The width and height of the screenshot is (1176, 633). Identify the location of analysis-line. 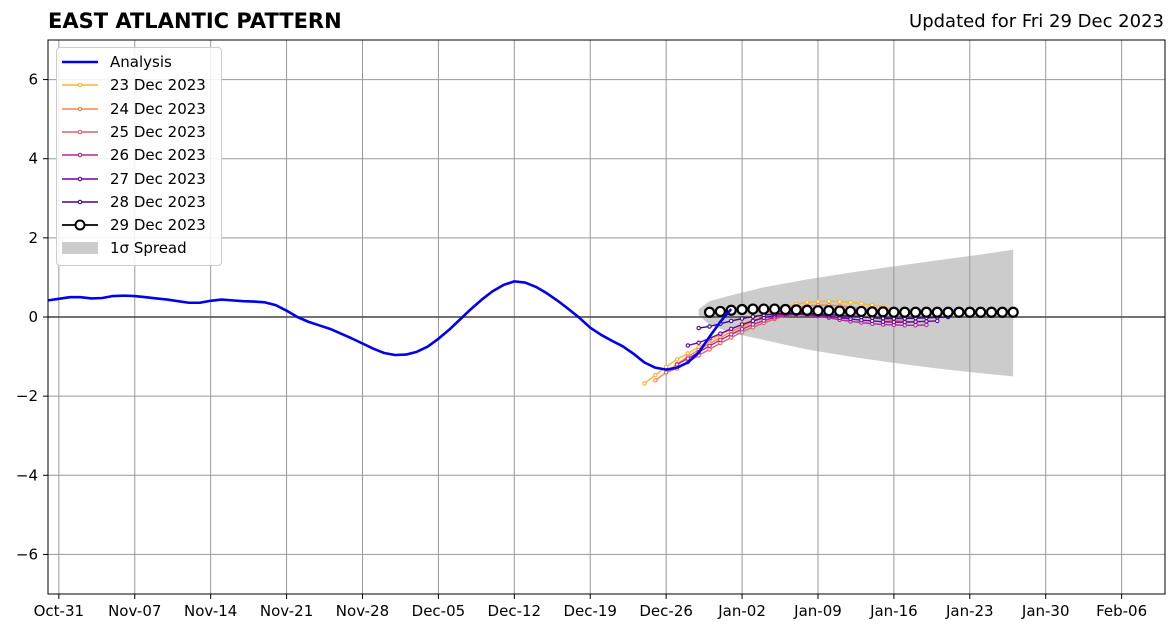
(390, 325).